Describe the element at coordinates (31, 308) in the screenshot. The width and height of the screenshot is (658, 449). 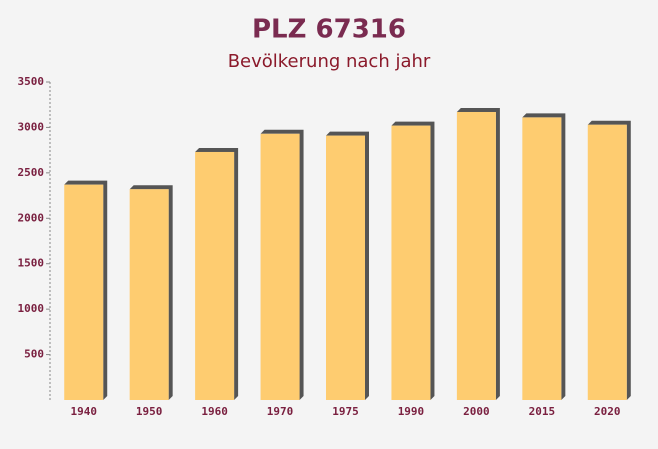
I see `y-tick-label: 1000` at that location.